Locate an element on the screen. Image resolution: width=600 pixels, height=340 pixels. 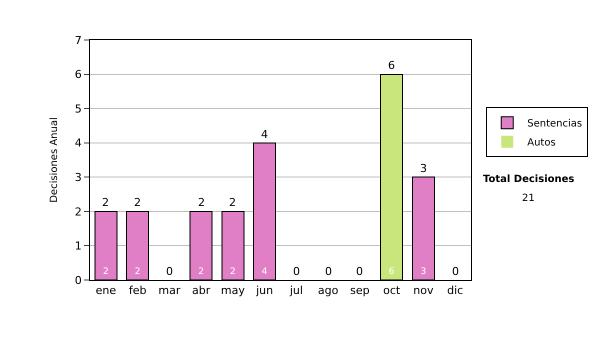
total-label: 3 is located at coordinates (423, 168).